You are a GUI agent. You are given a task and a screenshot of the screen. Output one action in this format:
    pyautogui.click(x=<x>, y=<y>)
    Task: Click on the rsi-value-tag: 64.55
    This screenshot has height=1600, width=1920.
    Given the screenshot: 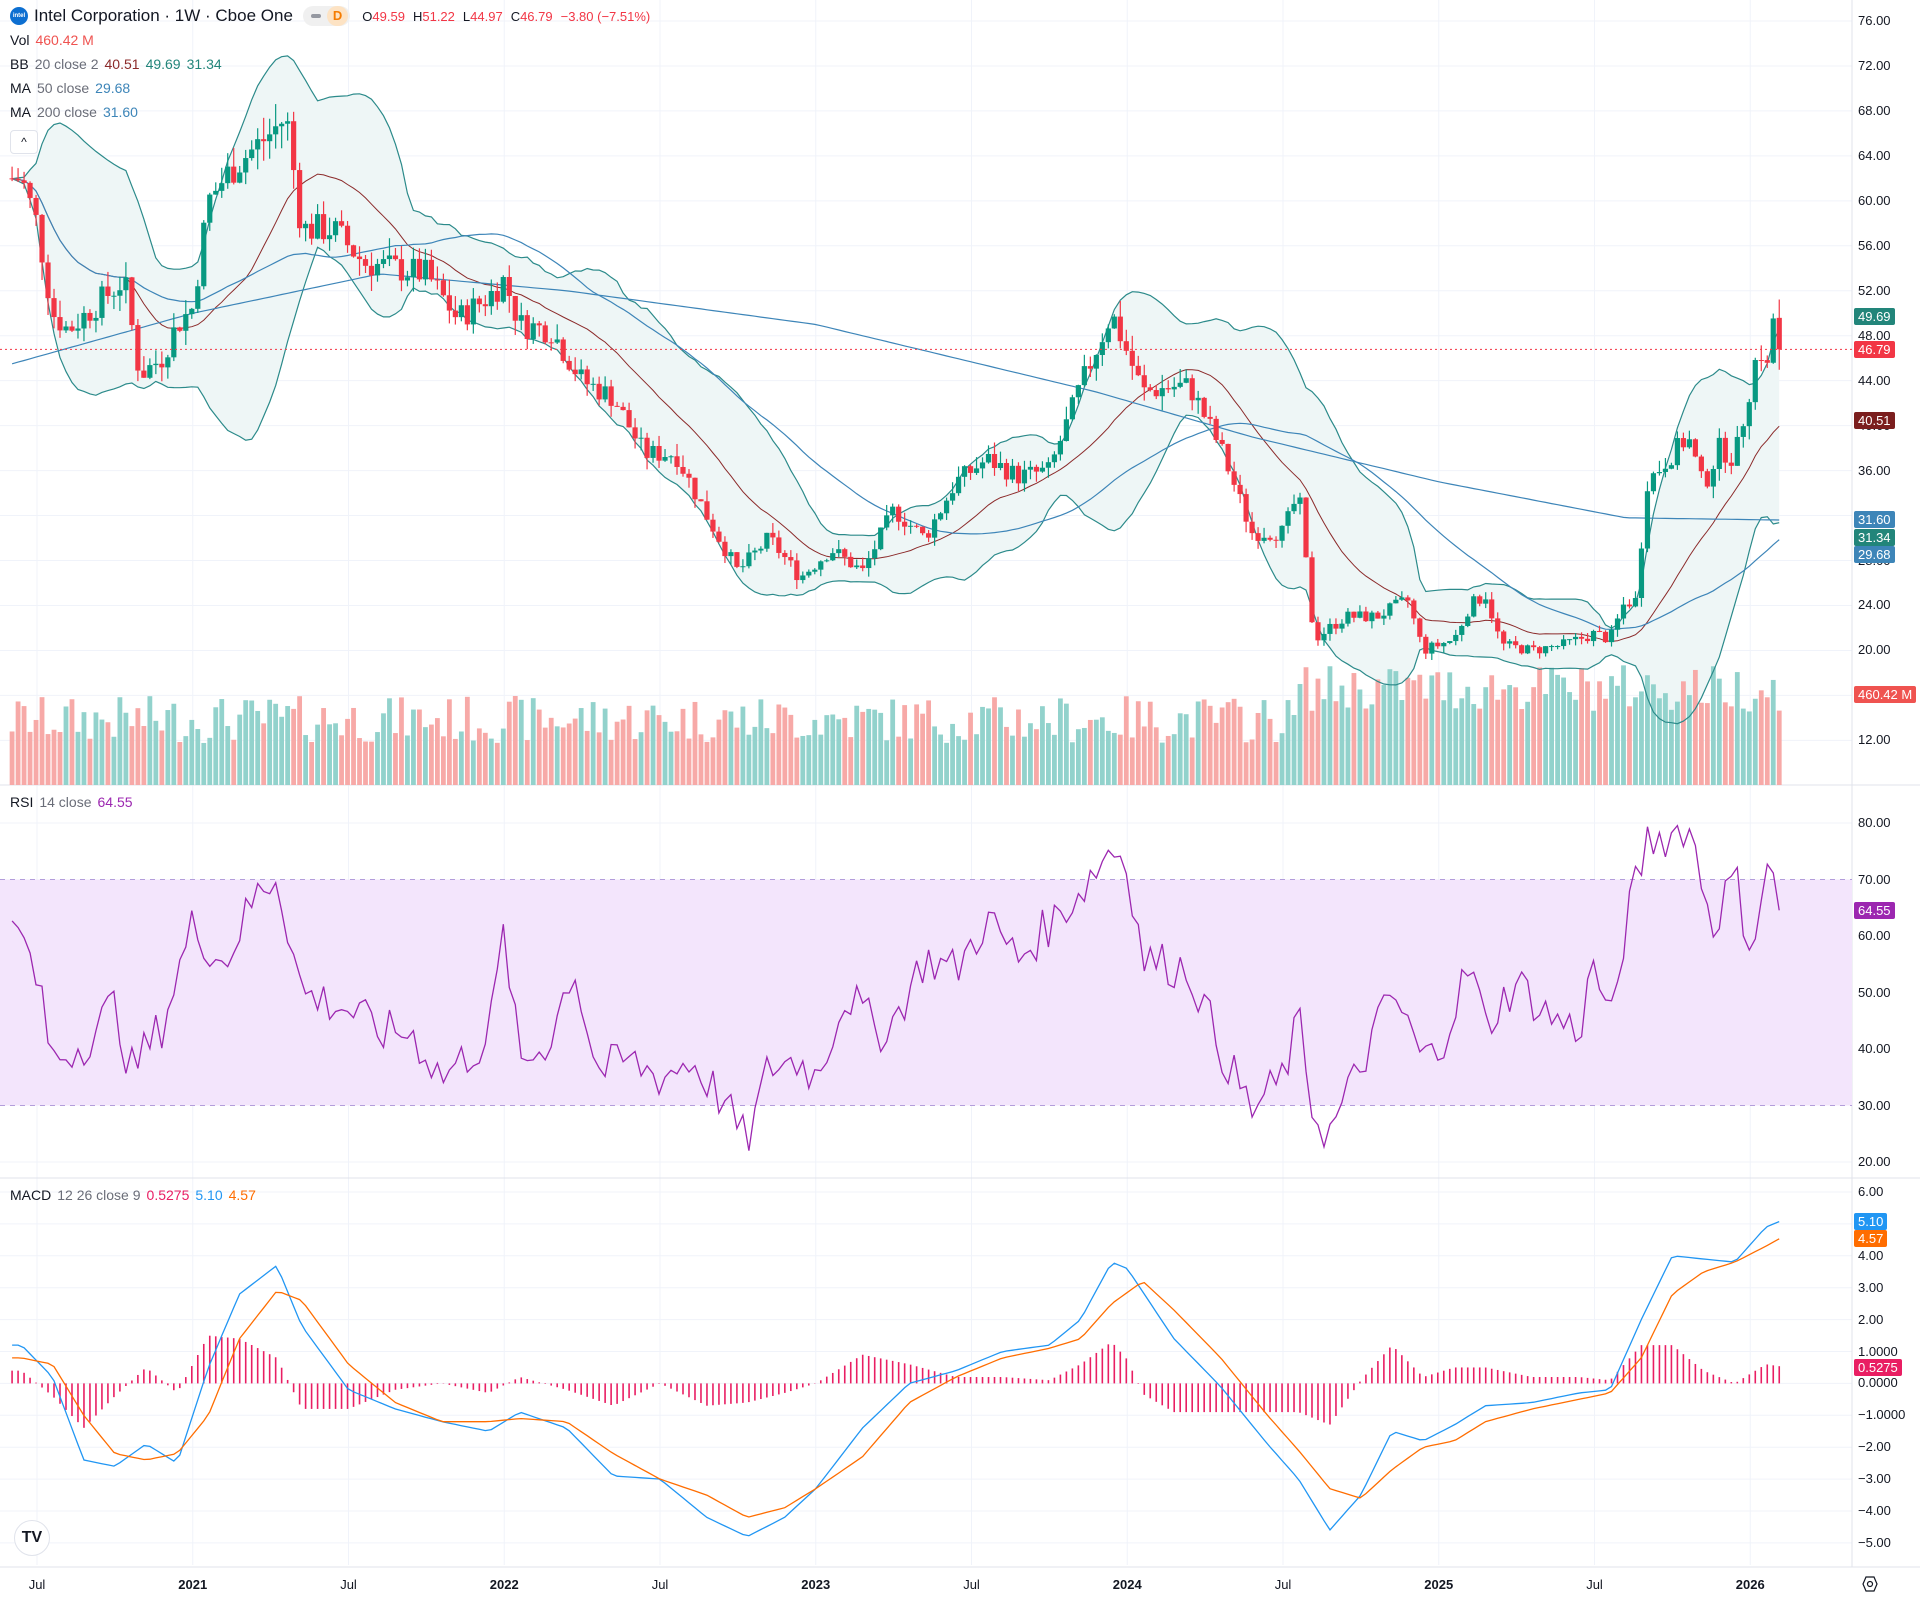 What is the action you would take?
    pyautogui.click(x=1874, y=911)
    